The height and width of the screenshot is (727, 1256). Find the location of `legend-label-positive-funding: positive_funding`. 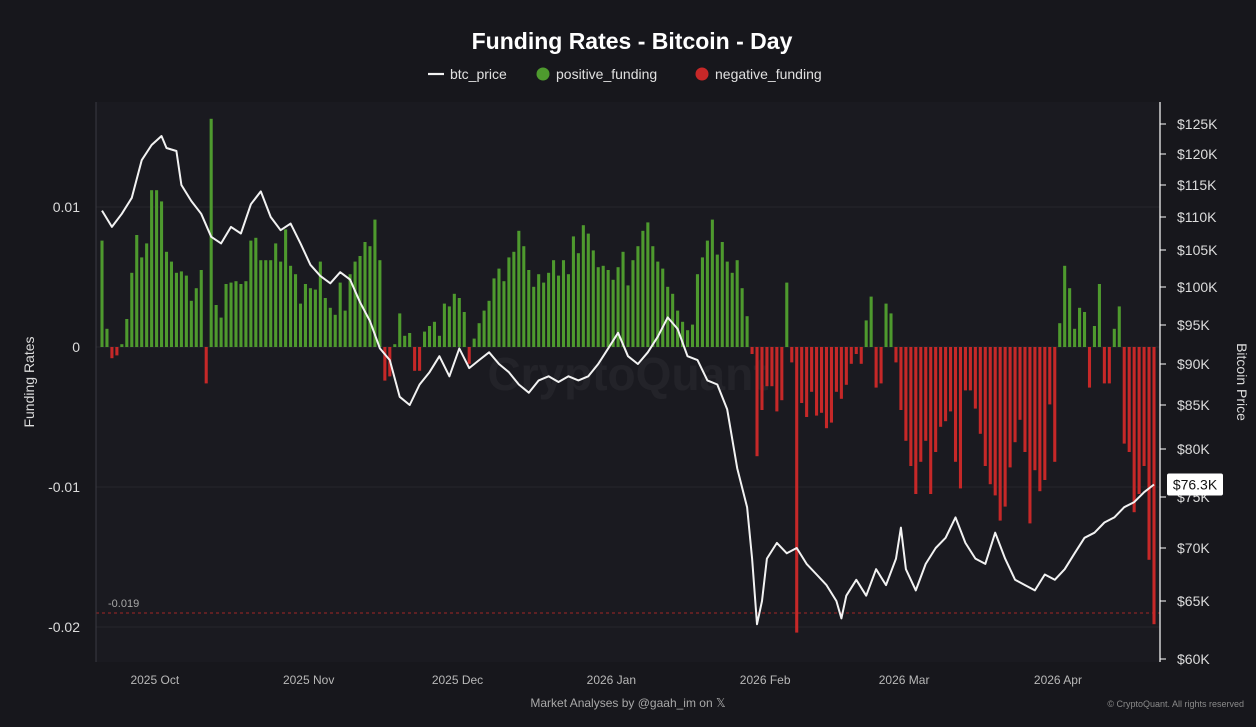

legend-label-positive-funding: positive_funding is located at coordinates (606, 74).